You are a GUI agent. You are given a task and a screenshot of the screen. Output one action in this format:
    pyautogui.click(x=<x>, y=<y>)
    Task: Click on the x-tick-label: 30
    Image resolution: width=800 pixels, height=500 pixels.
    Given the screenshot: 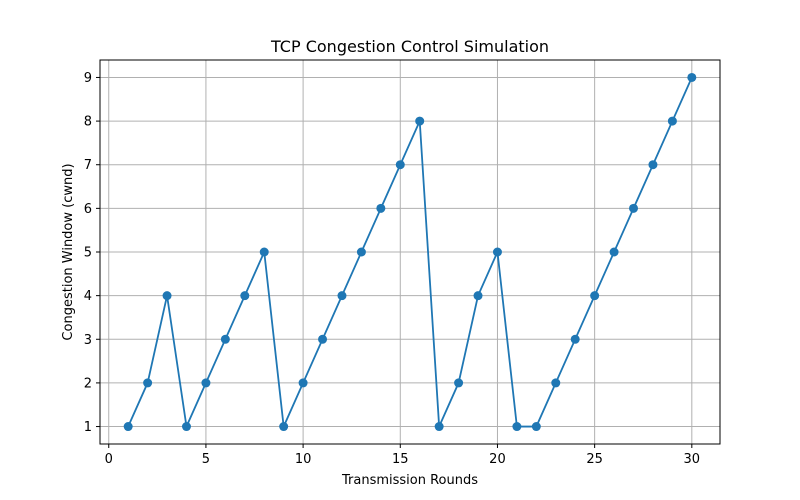 What is the action you would take?
    pyautogui.click(x=692, y=459)
    